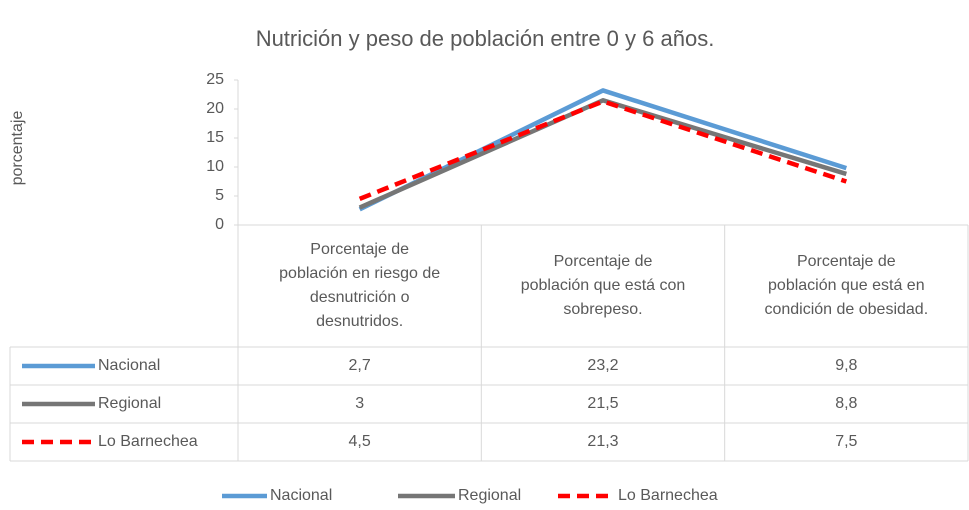 The height and width of the screenshot is (510, 969). I want to click on legend-label: Regional, so click(489, 495).